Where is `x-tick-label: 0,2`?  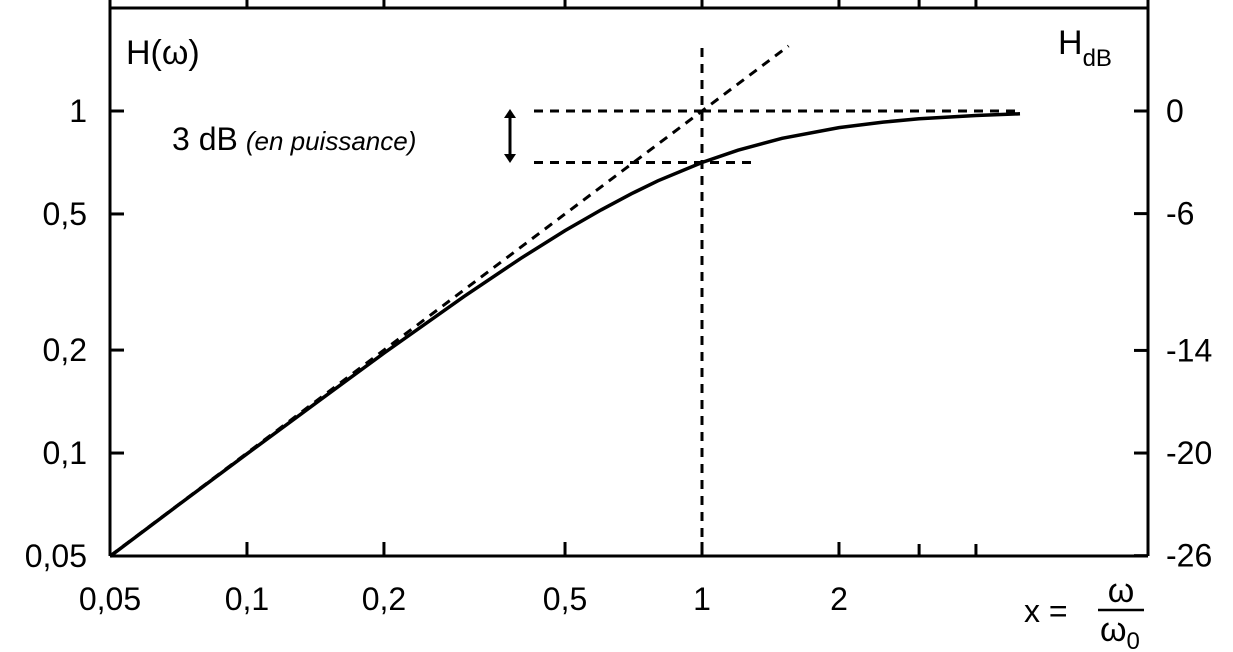
x-tick-label: 0,2 is located at coordinates (384, 599).